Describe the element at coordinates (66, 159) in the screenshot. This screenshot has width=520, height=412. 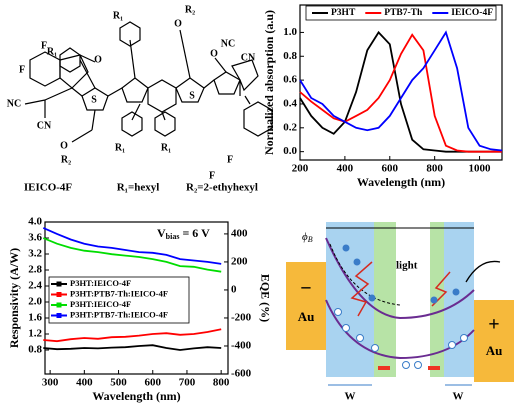
I see `atom-label: R₂` at that location.